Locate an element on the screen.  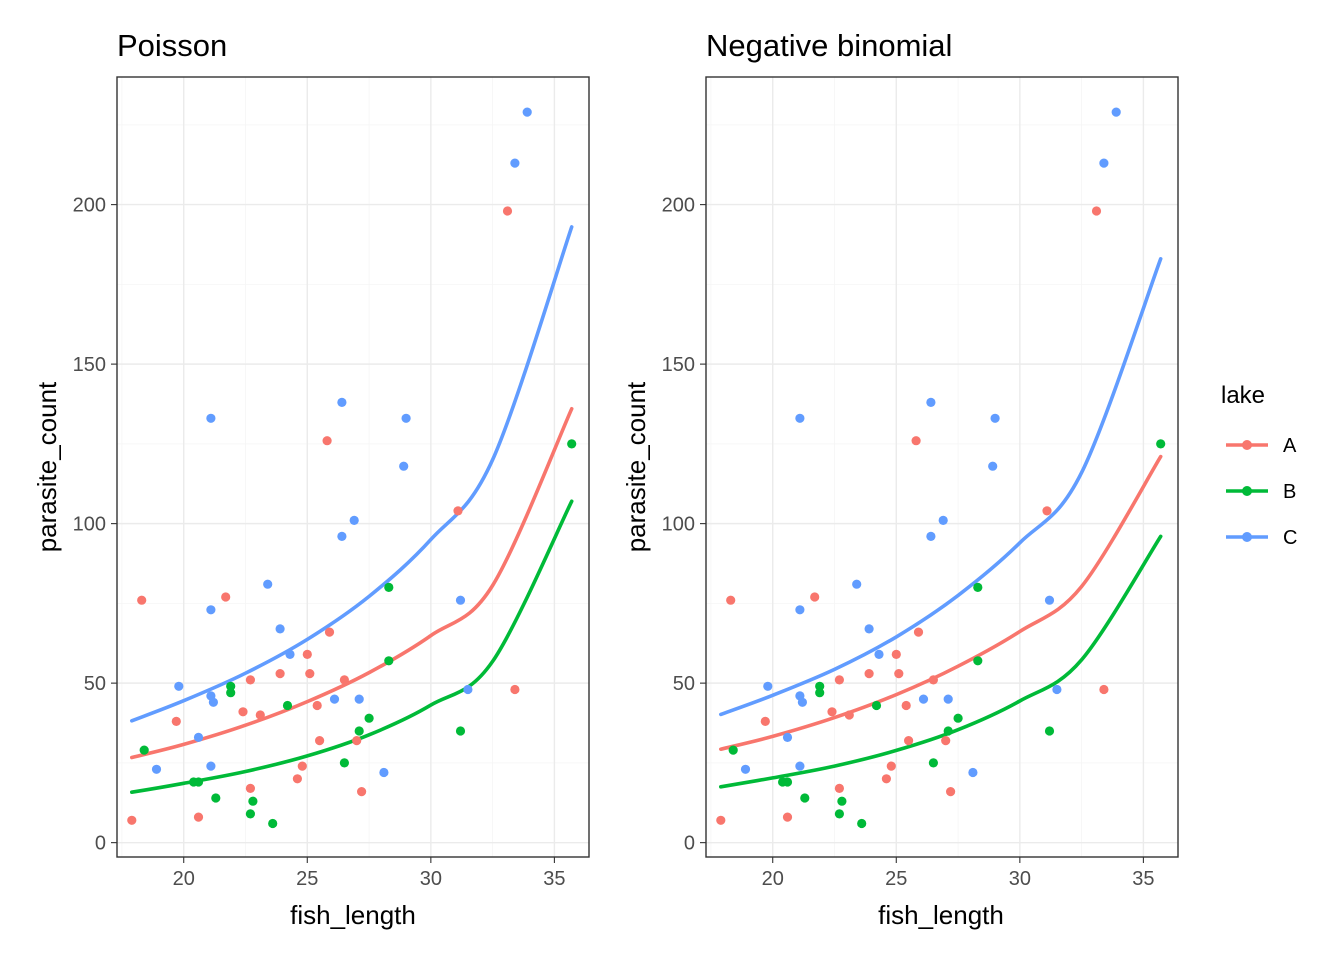
panel-title-poisson: Poisson is located at coordinates (172, 45).